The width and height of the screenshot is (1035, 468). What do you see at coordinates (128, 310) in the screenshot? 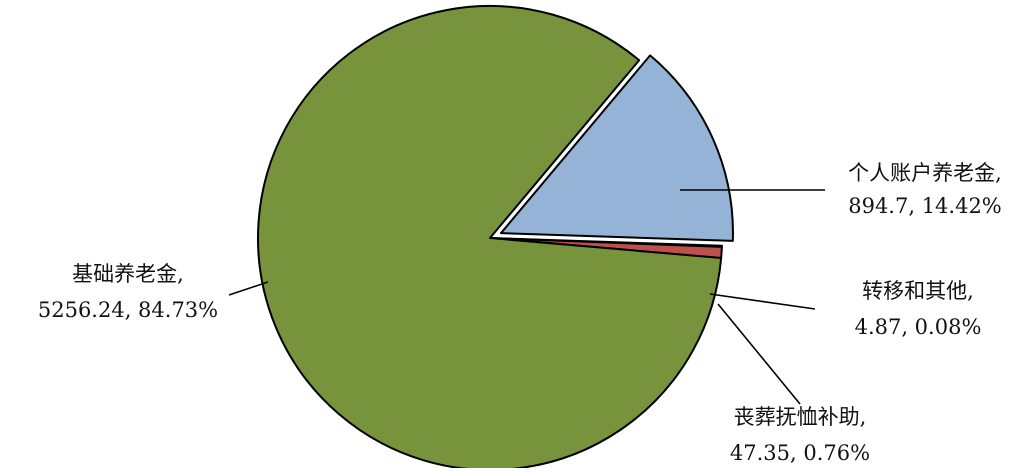
I see `slice-label-value-4: 5256.24, 84.73%` at bounding box center [128, 310].